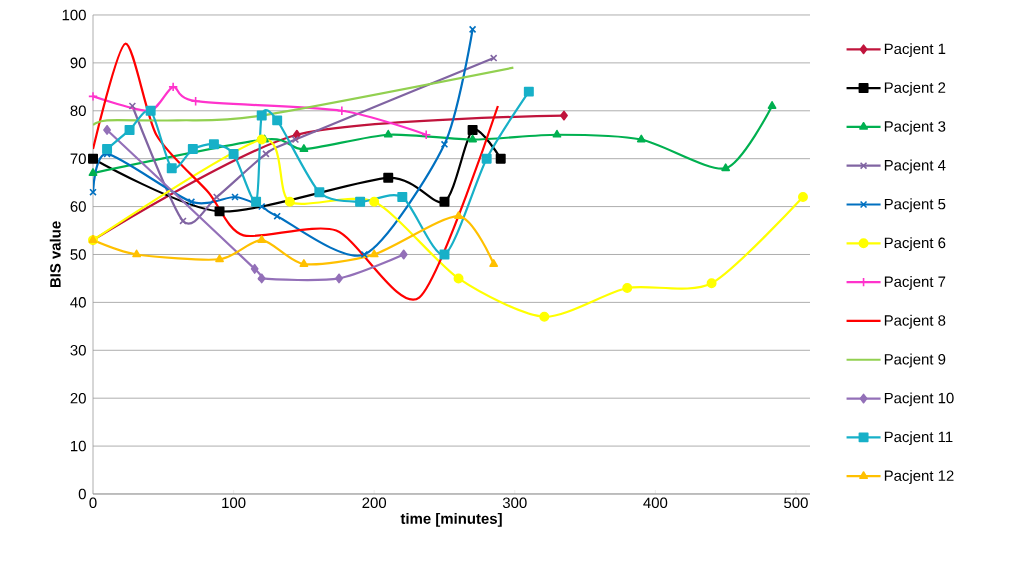 The height and width of the screenshot is (576, 1012). What do you see at coordinates (78, 158) in the screenshot?
I see `y-tick-label: 70` at bounding box center [78, 158].